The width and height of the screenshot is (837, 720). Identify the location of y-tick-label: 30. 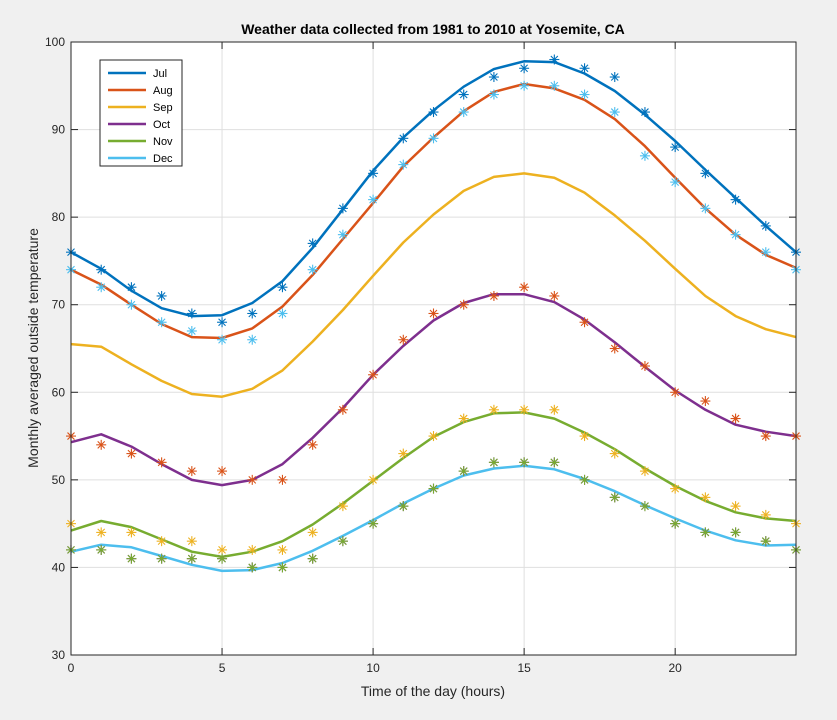
(59, 655).